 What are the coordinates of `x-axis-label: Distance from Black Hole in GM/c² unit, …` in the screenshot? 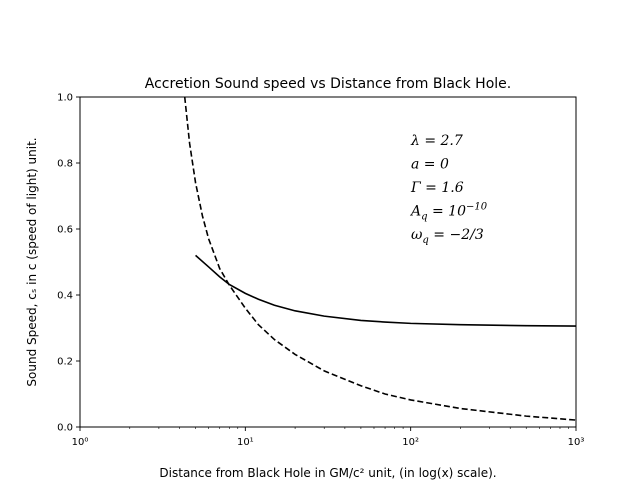 It's located at (327, 473).